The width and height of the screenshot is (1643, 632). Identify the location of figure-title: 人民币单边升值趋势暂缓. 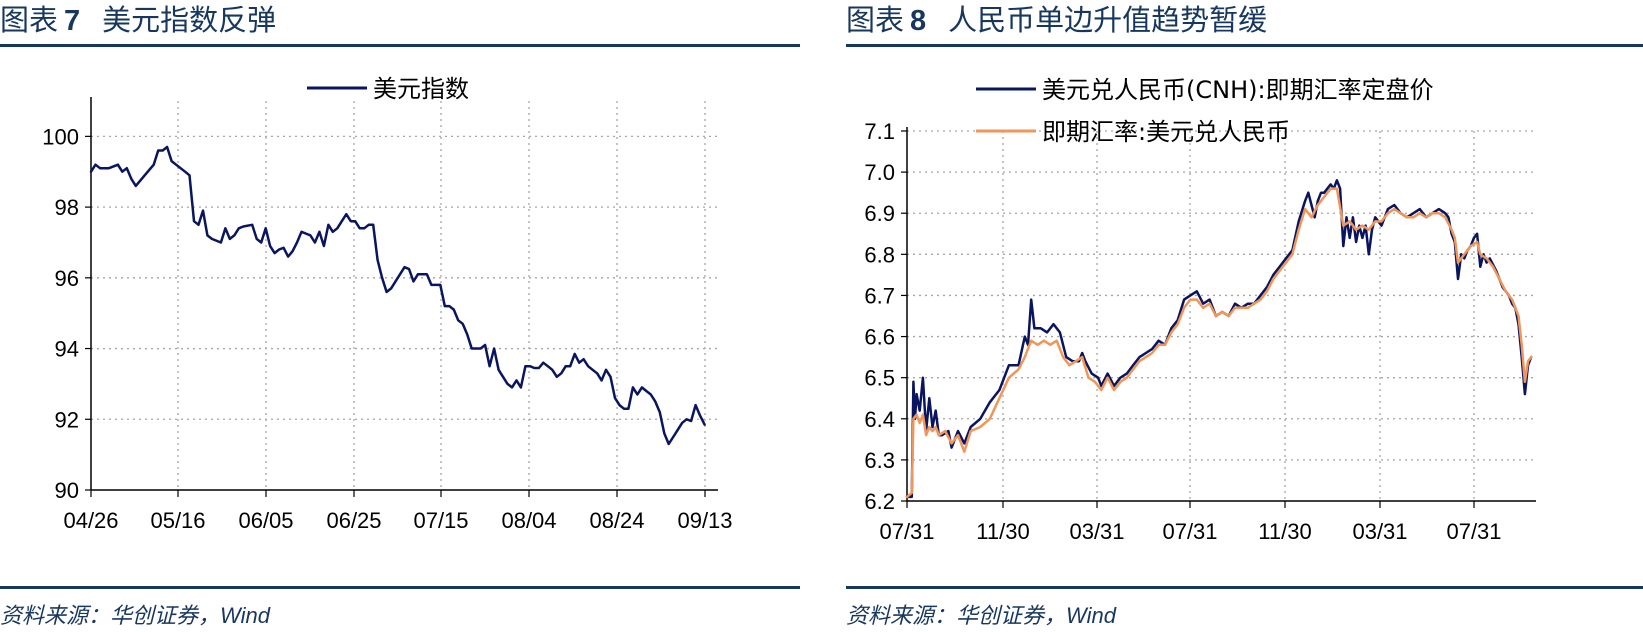
(1108, 20).